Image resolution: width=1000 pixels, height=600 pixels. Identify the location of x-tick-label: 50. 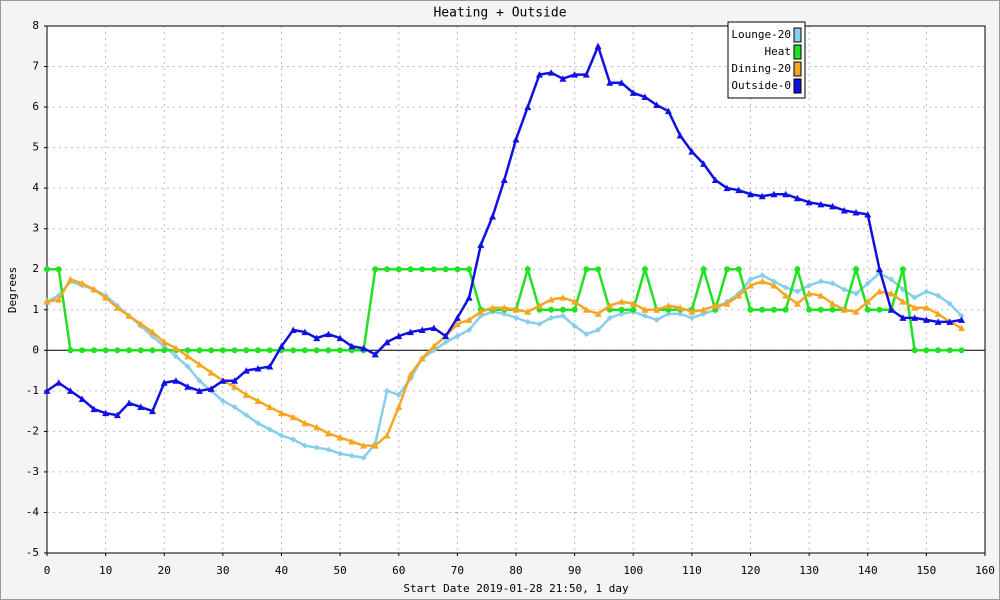
(340, 570).